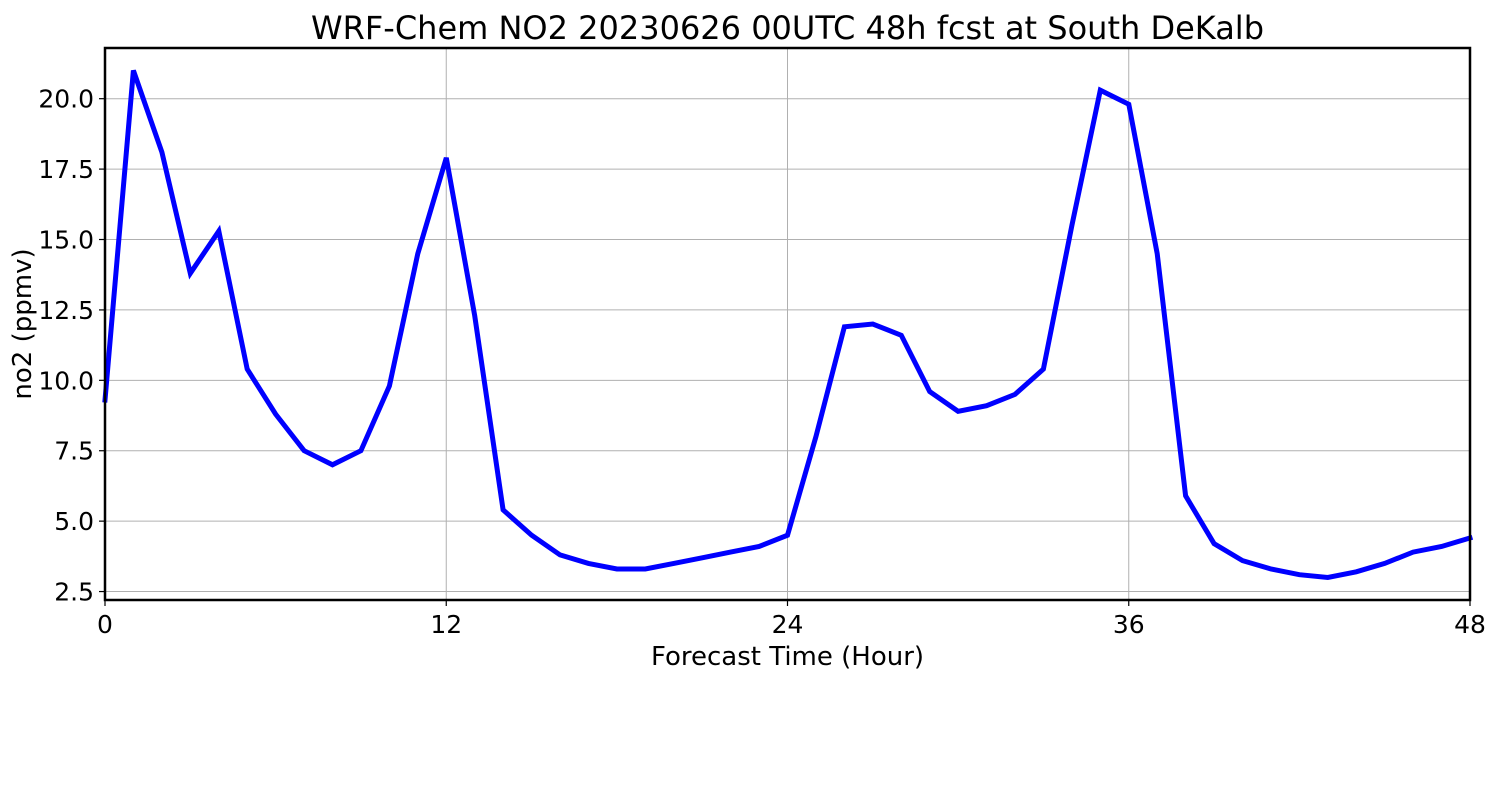 This screenshot has width=1500, height=800. Describe the element at coordinates (1129, 624) in the screenshot. I see `x-tick-label: 36` at that location.